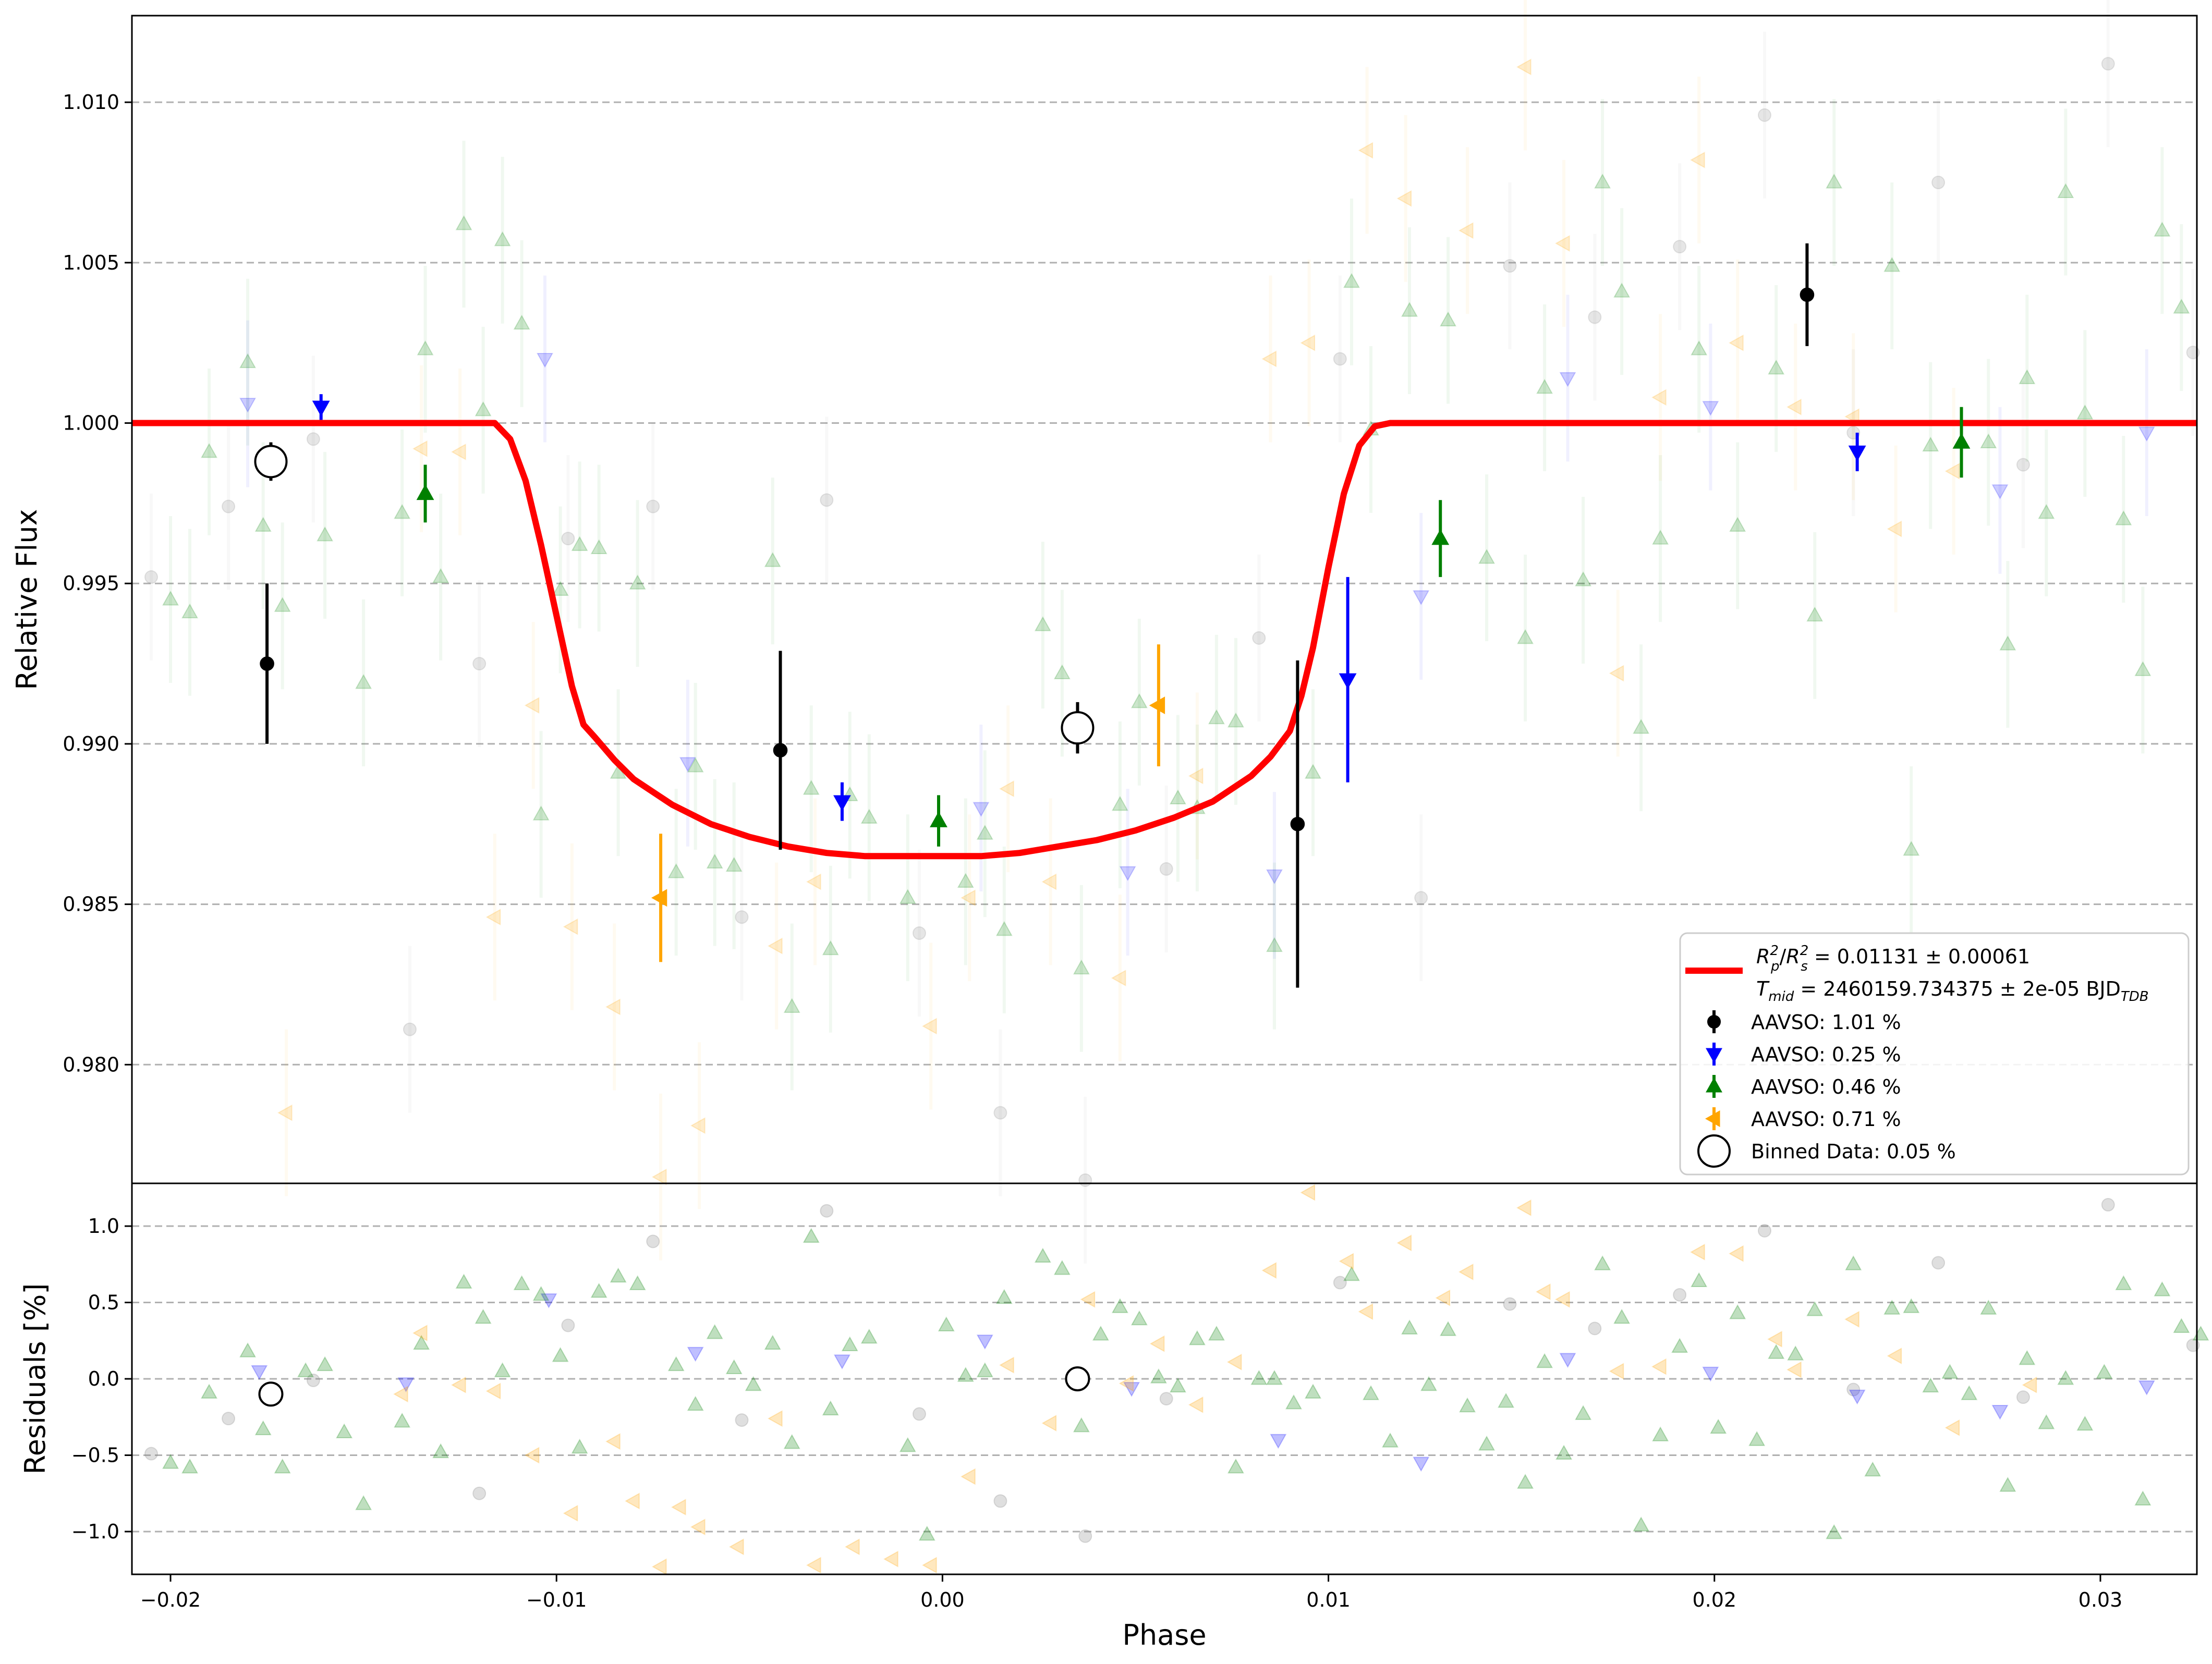 Image resolution: width=2212 pixels, height=1664 pixels. What do you see at coordinates (1853, 1151) in the screenshot?
I see `legend-label: Binned Data: 0.05 %` at bounding box center [1853, 1151].